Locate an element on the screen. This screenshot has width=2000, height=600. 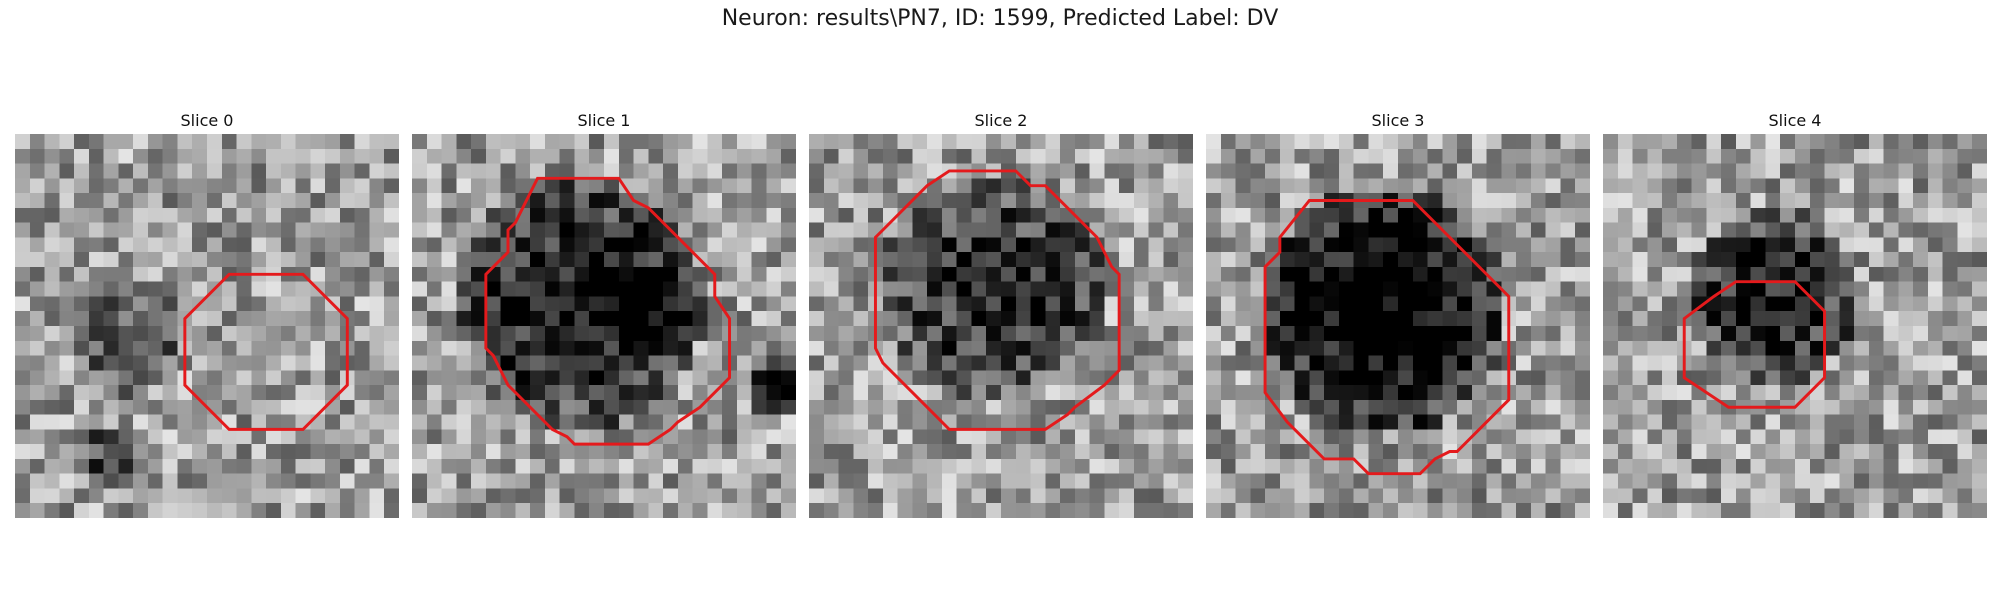
slice-title-3: Slice 3 is located at coordinates (1398, 120).